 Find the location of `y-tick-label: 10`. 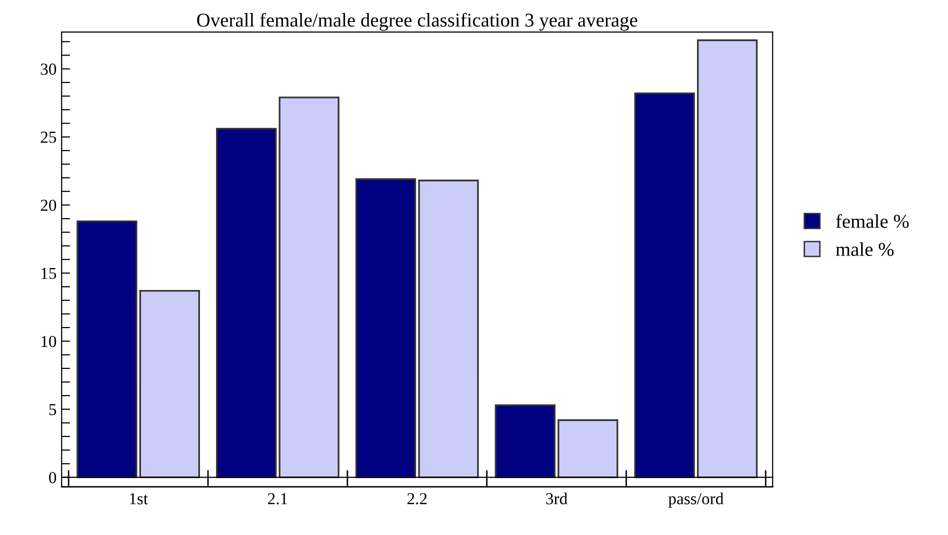

y-tick-label: 10 is located at coordinates (49, 342).